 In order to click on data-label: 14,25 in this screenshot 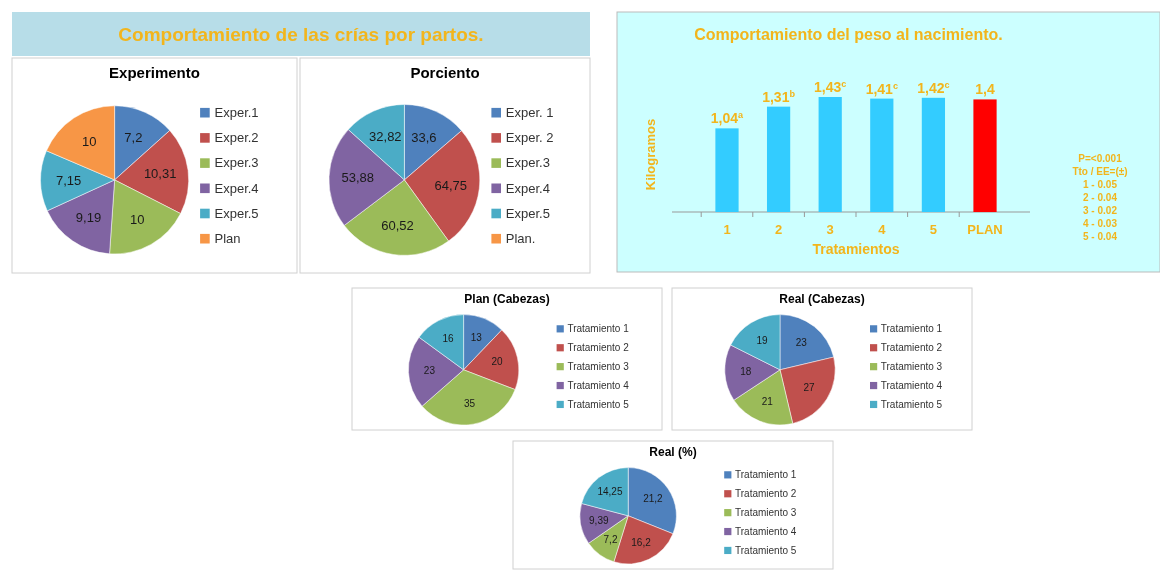, I will do `click(610, 492)`.